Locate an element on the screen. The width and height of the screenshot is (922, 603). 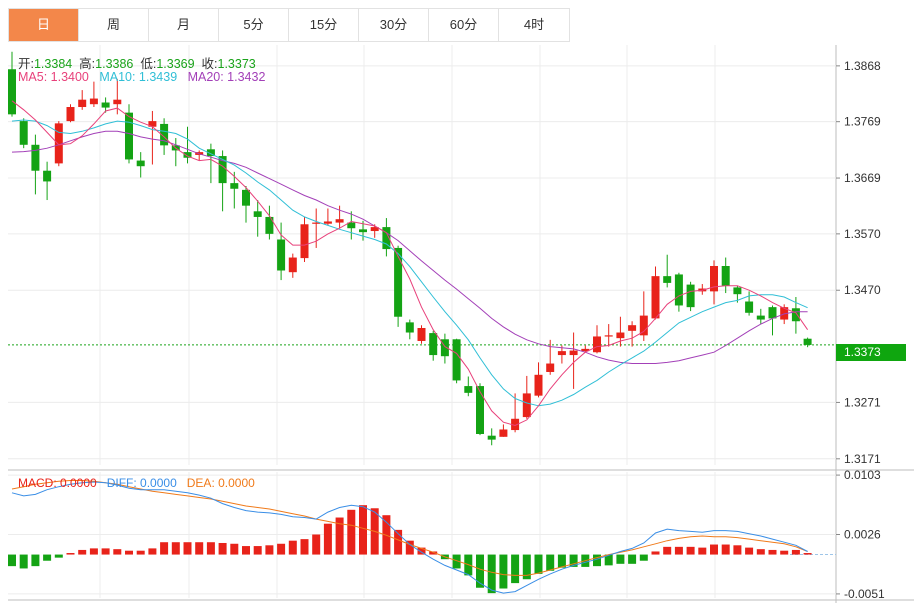
period-tabs: 日 周 月 5分 15分 30分 60分 4时 is located at coordinates (289, 25).